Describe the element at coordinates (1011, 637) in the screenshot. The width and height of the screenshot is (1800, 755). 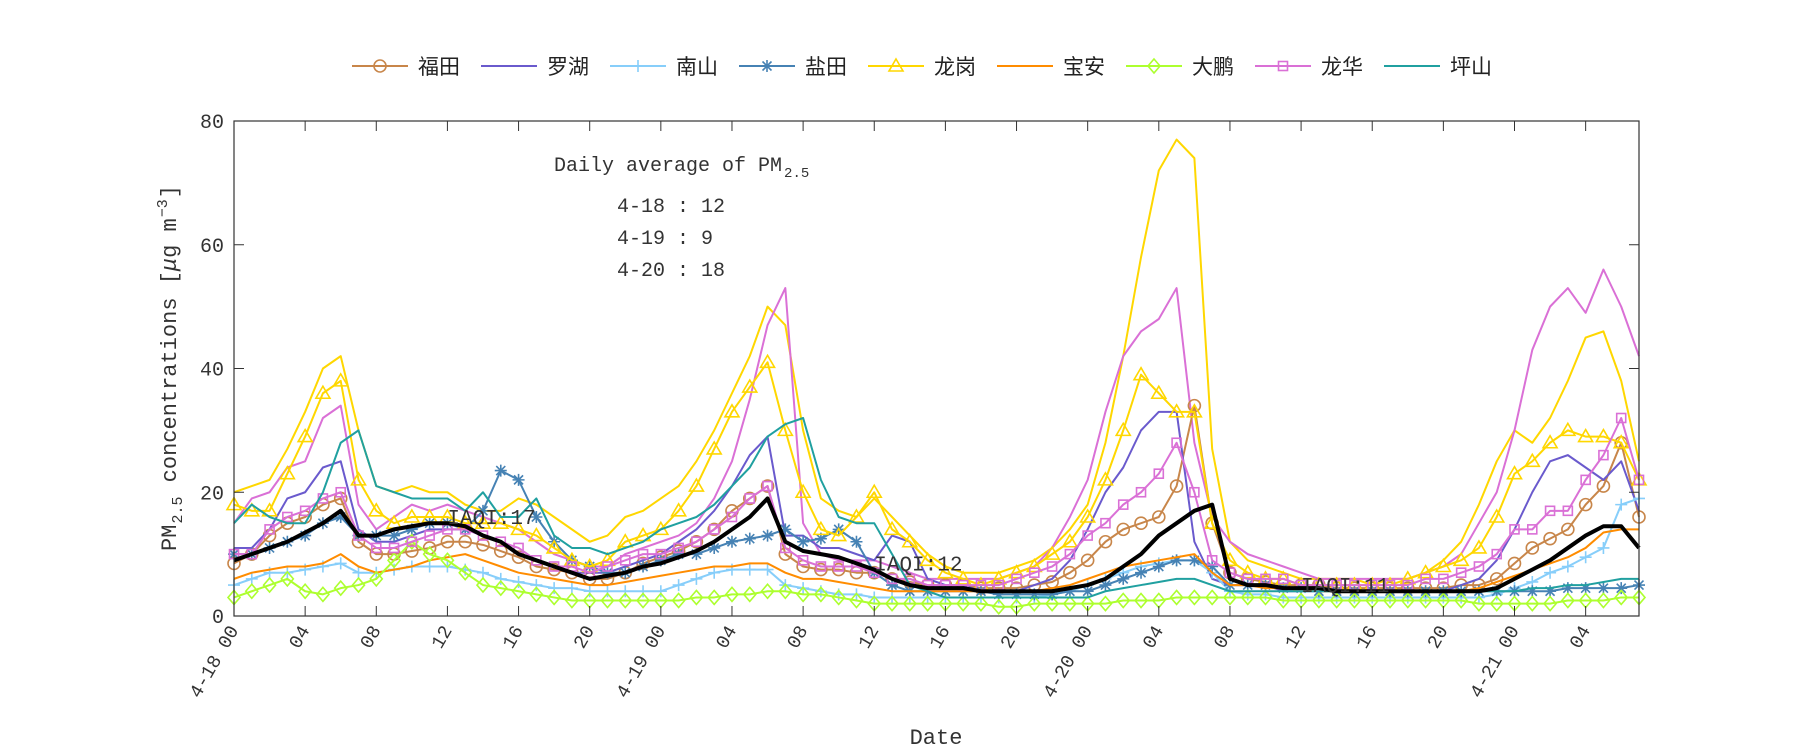
I see `x-tick-label: 20` at that location.